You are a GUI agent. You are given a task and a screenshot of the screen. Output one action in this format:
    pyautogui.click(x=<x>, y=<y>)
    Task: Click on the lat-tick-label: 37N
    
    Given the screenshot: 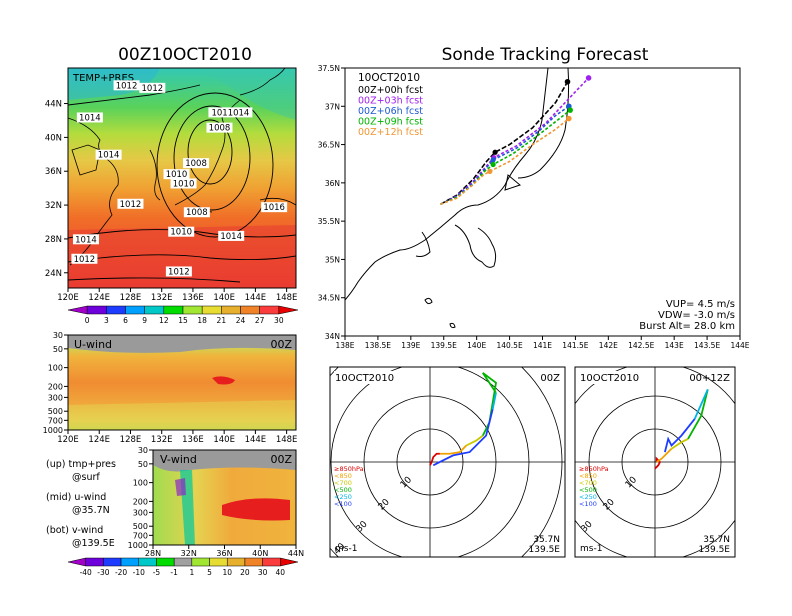 What is the action you would take?
    pyautogui.click(x=332, y=106)
    